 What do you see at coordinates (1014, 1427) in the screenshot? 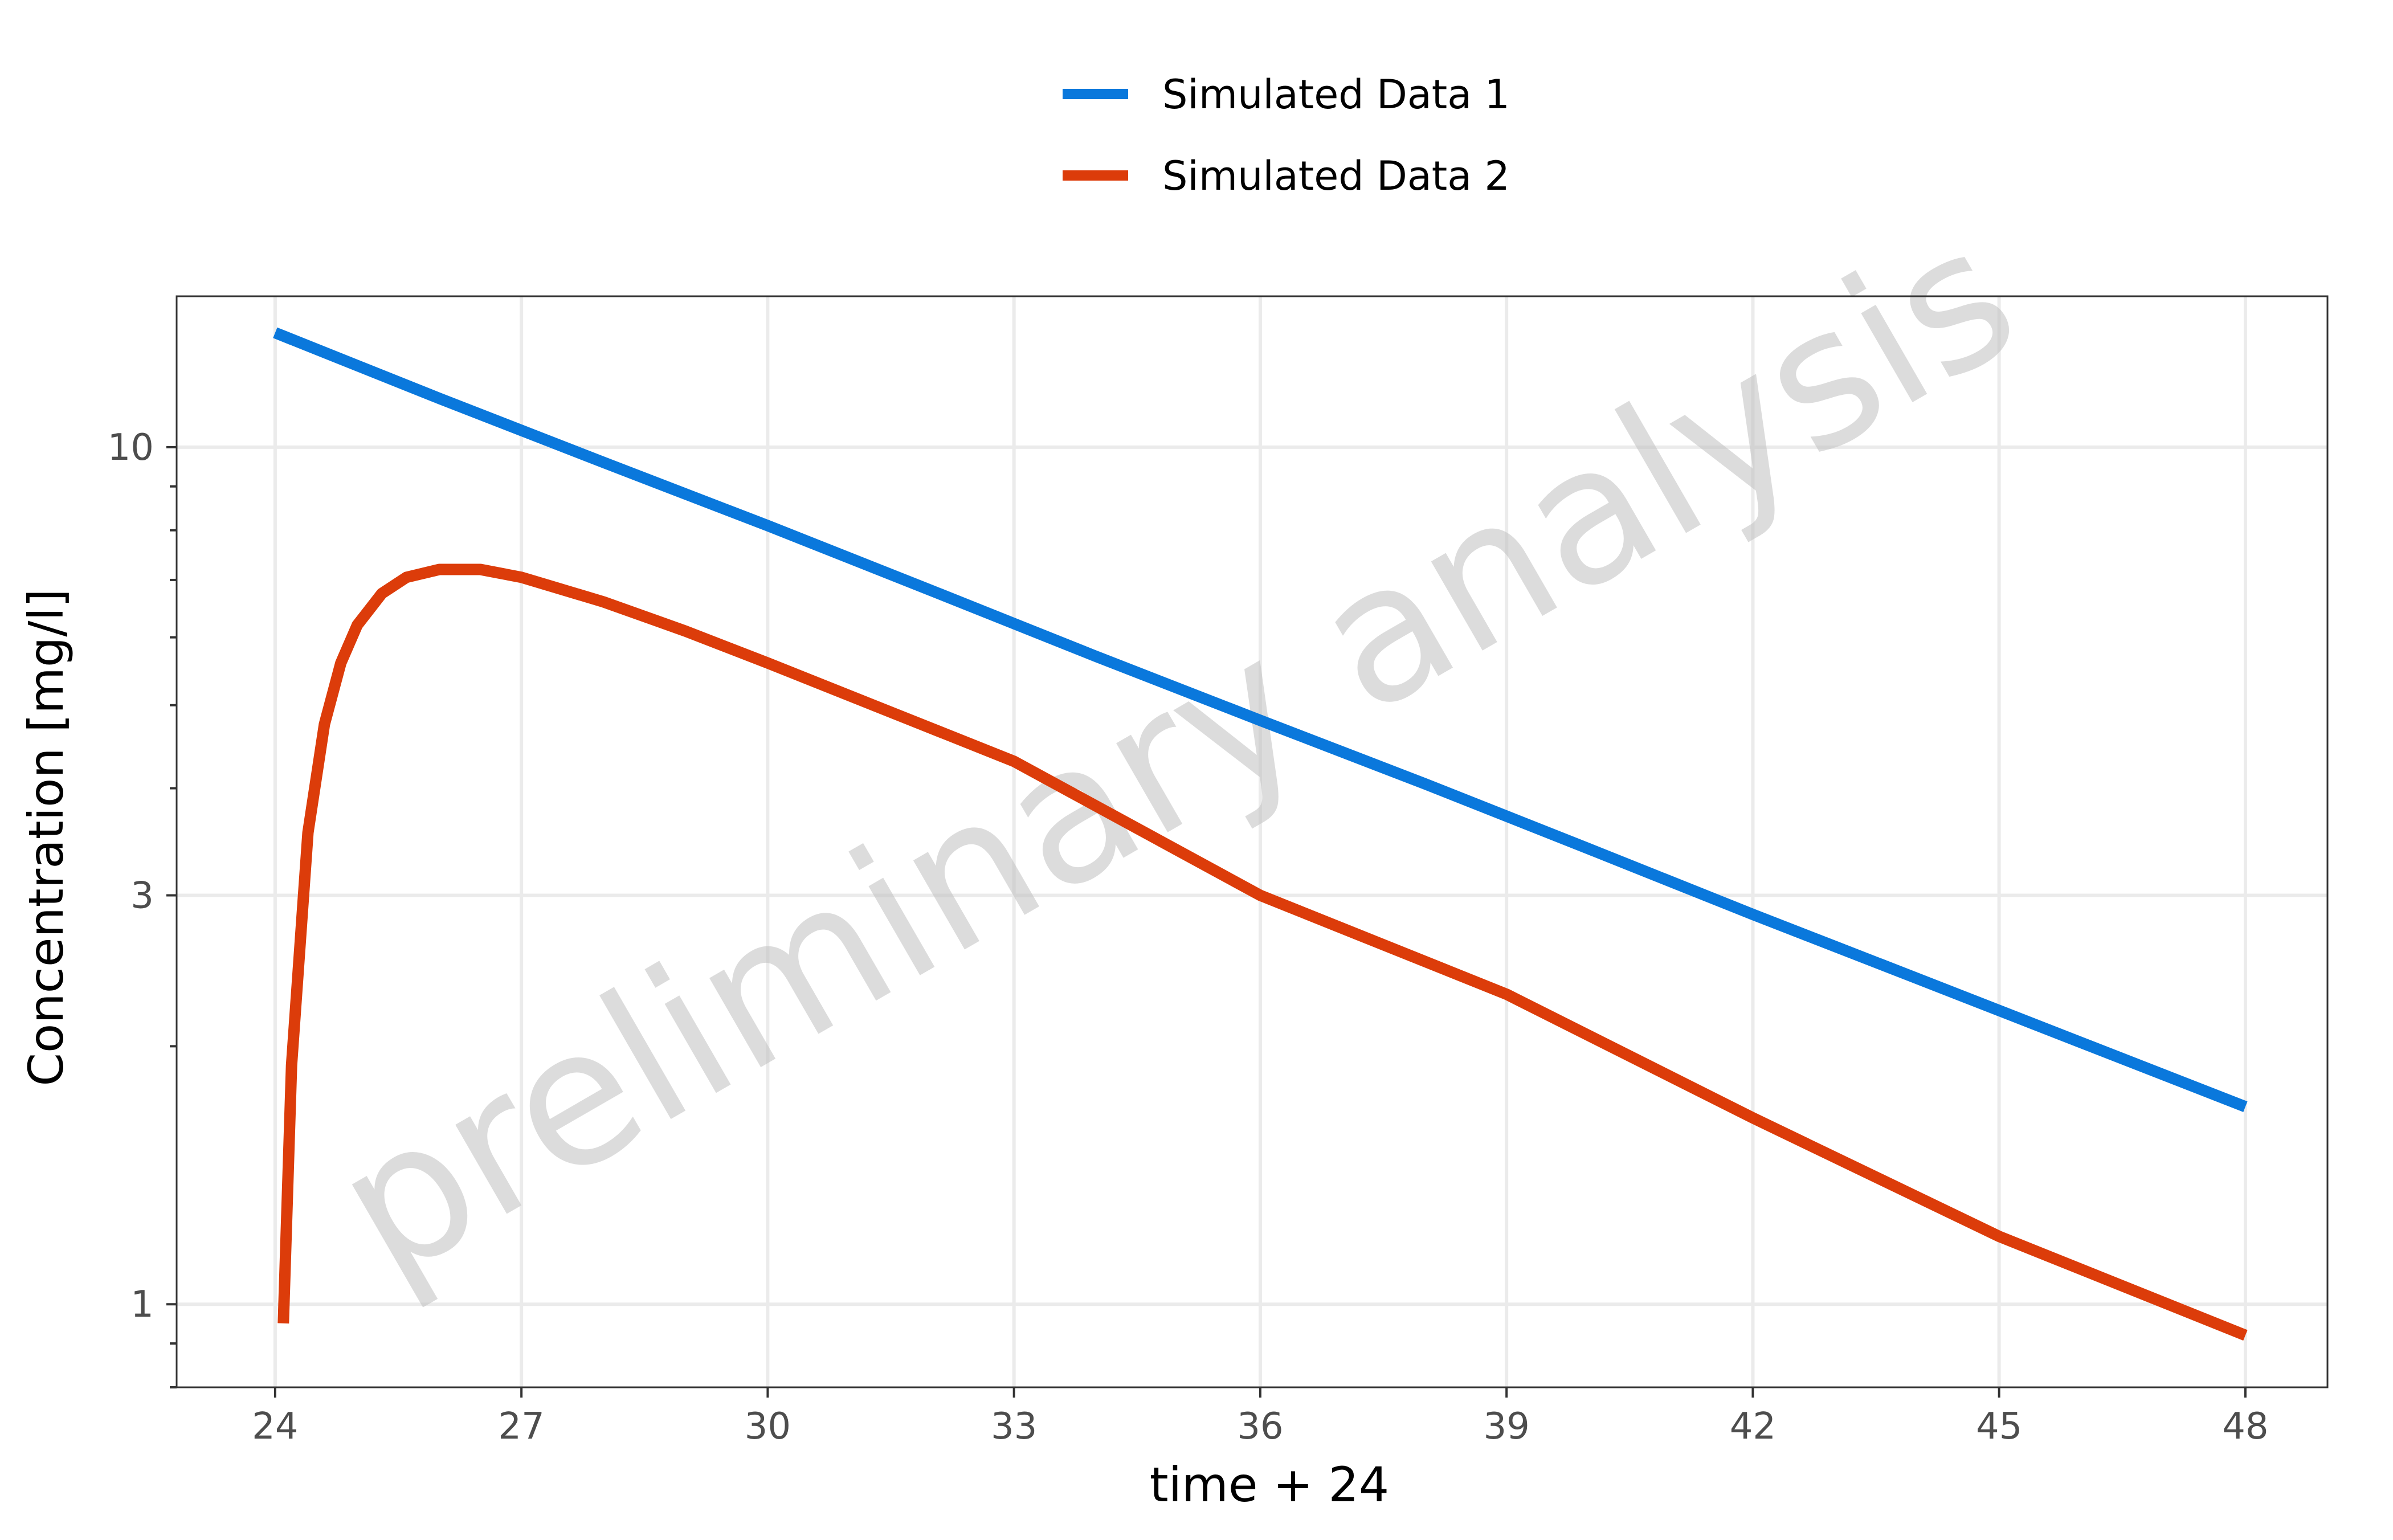
I see `x-tick-label-33: 33` at bounding box center [1014, 1427].